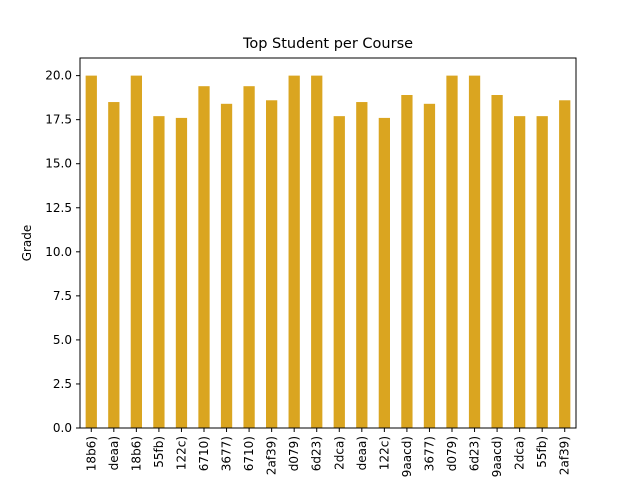  Describe the element at coordinates (384, 453) in the screenshot. I see `x-tick-label-13: 122c)` at that location.